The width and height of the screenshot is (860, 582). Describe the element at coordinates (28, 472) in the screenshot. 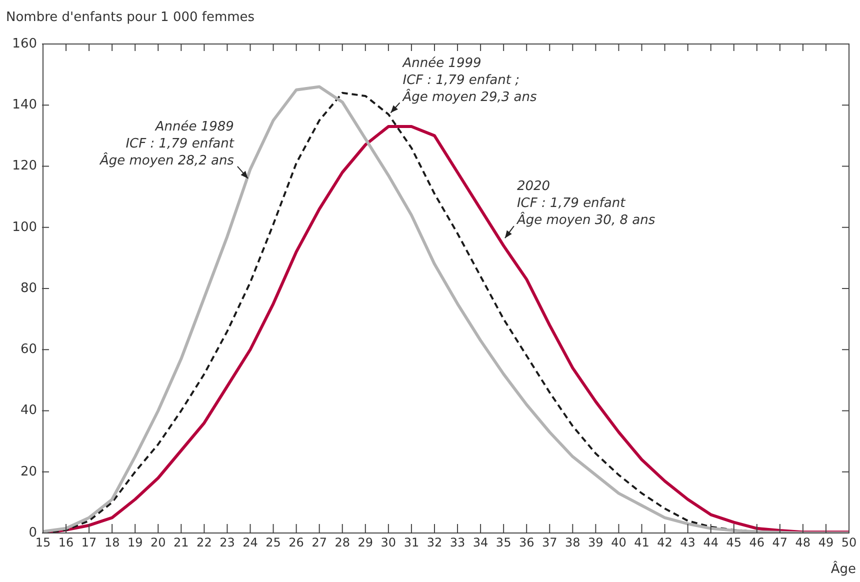

I see `y-tick-label: 20` at that location.